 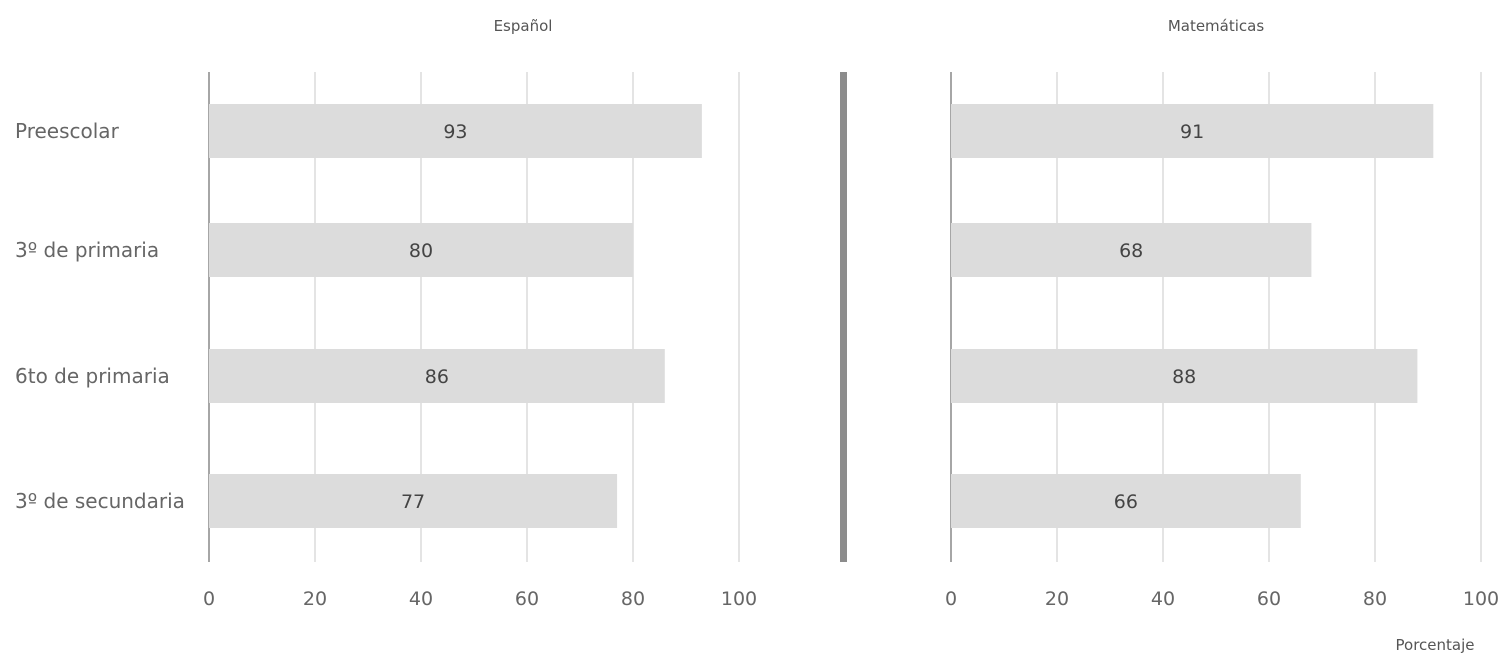 I want to click on category-label: 3º de primaria, so click(x=87, y=250).